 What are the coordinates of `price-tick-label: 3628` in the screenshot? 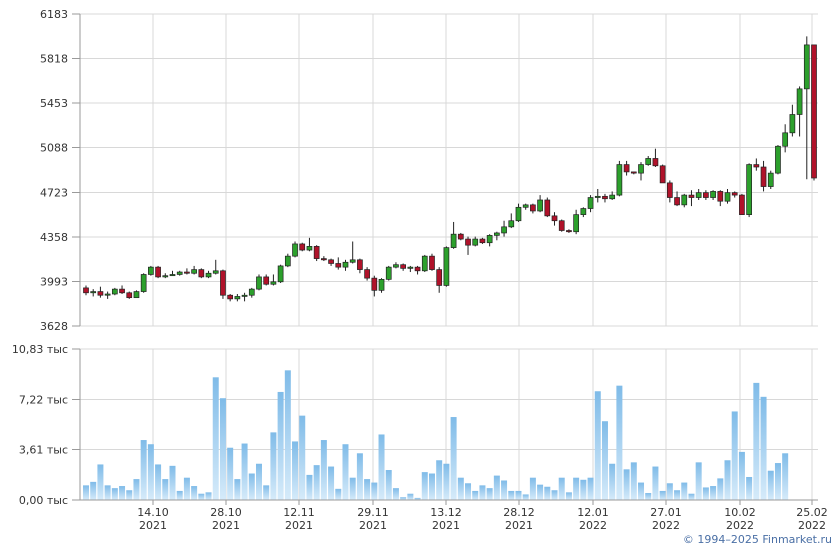 It's located at (54, 326).